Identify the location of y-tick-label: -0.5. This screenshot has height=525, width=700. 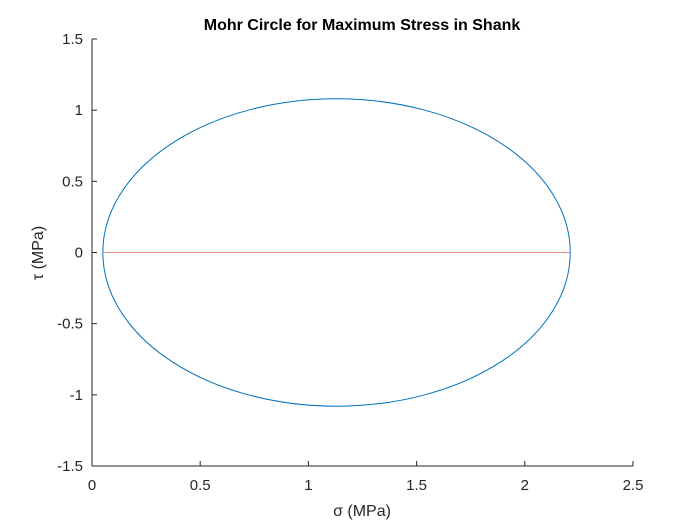
(70, 324).